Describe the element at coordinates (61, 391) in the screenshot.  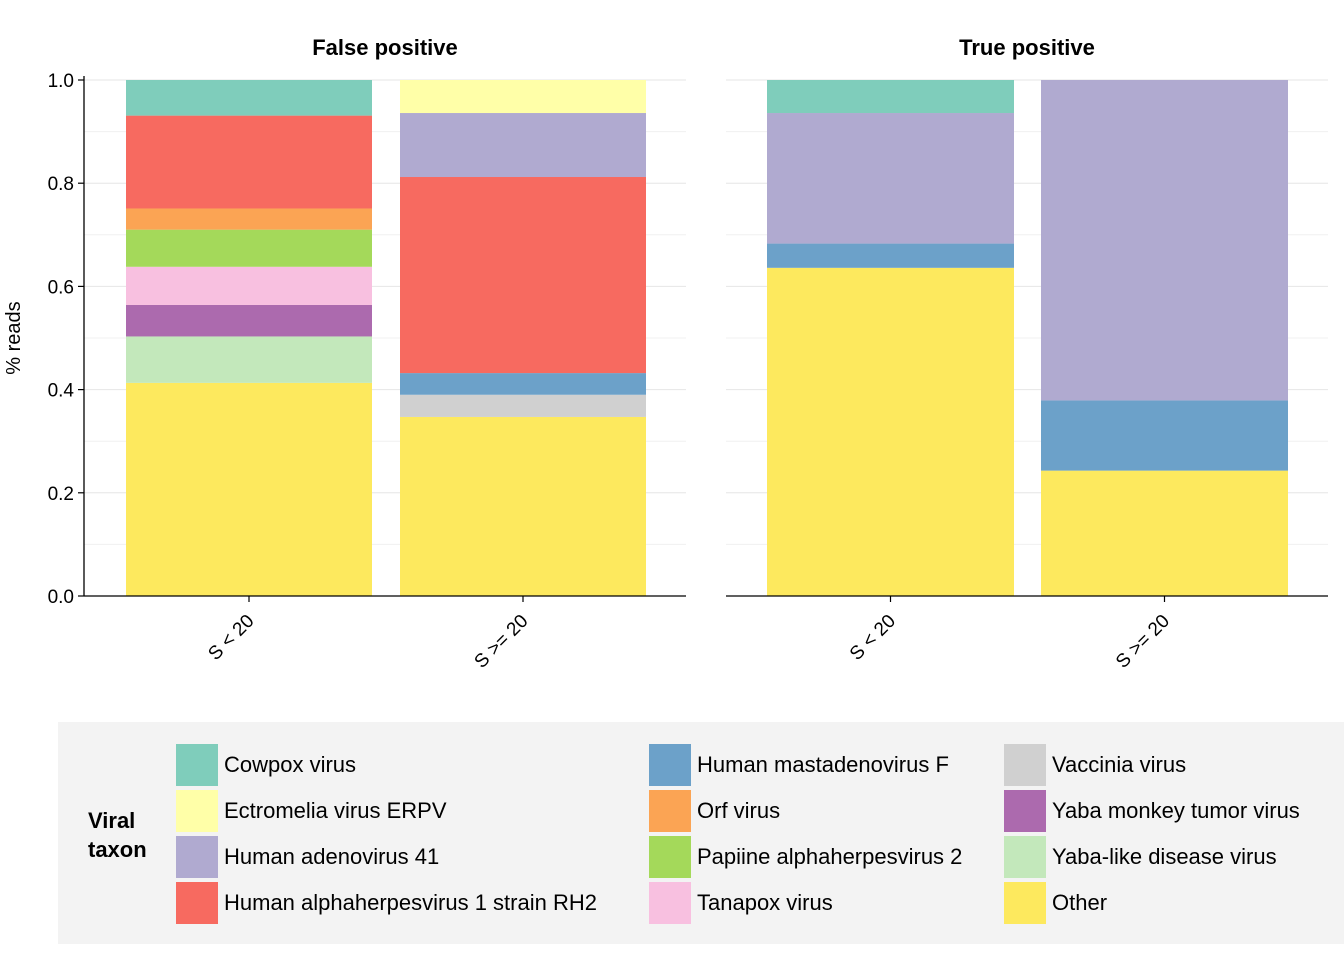
I see `y-tick-label: 0.4` at that location.